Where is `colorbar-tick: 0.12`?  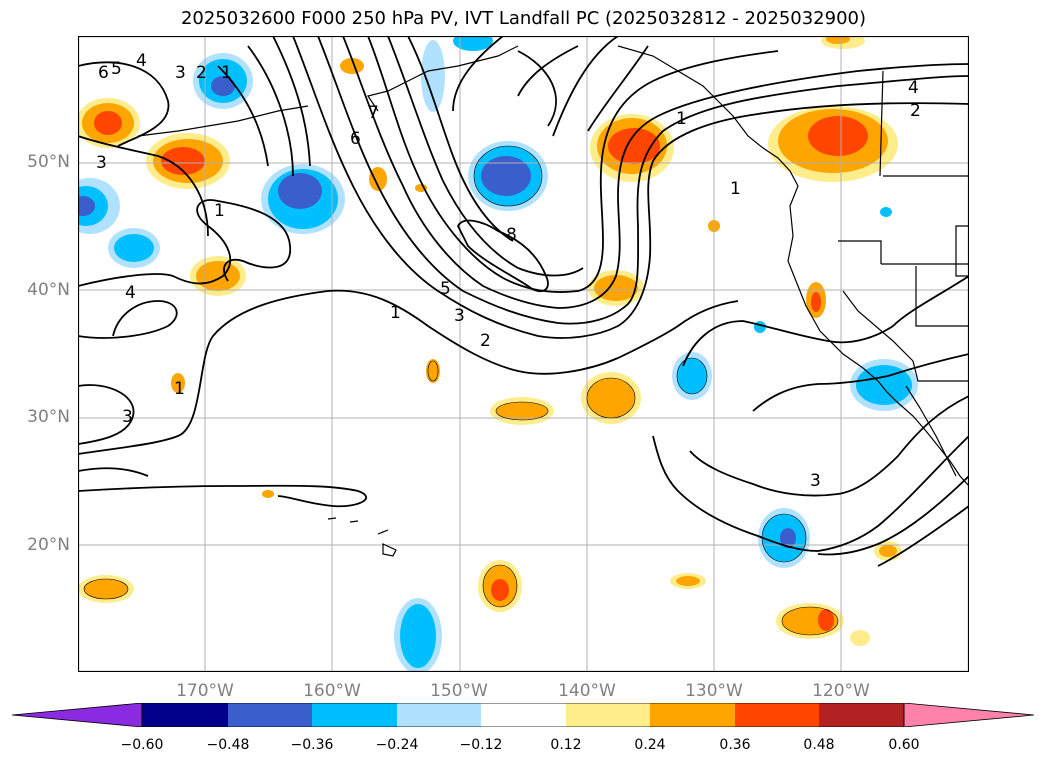 colorbar-tick: 0.12 is located at coordinates (566, 745).